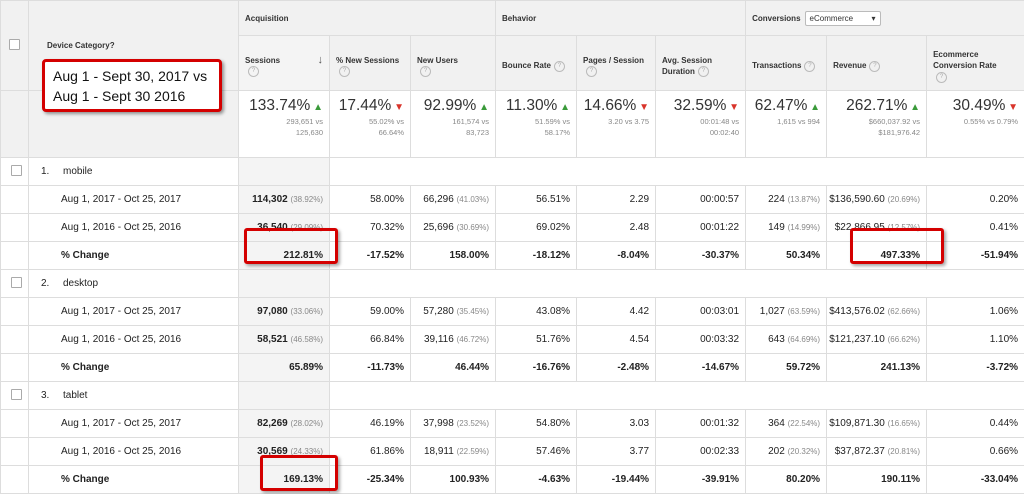 The height and width of the screenshot is (494, 1024). I want to click on row-number: 1., so click(52, 171).